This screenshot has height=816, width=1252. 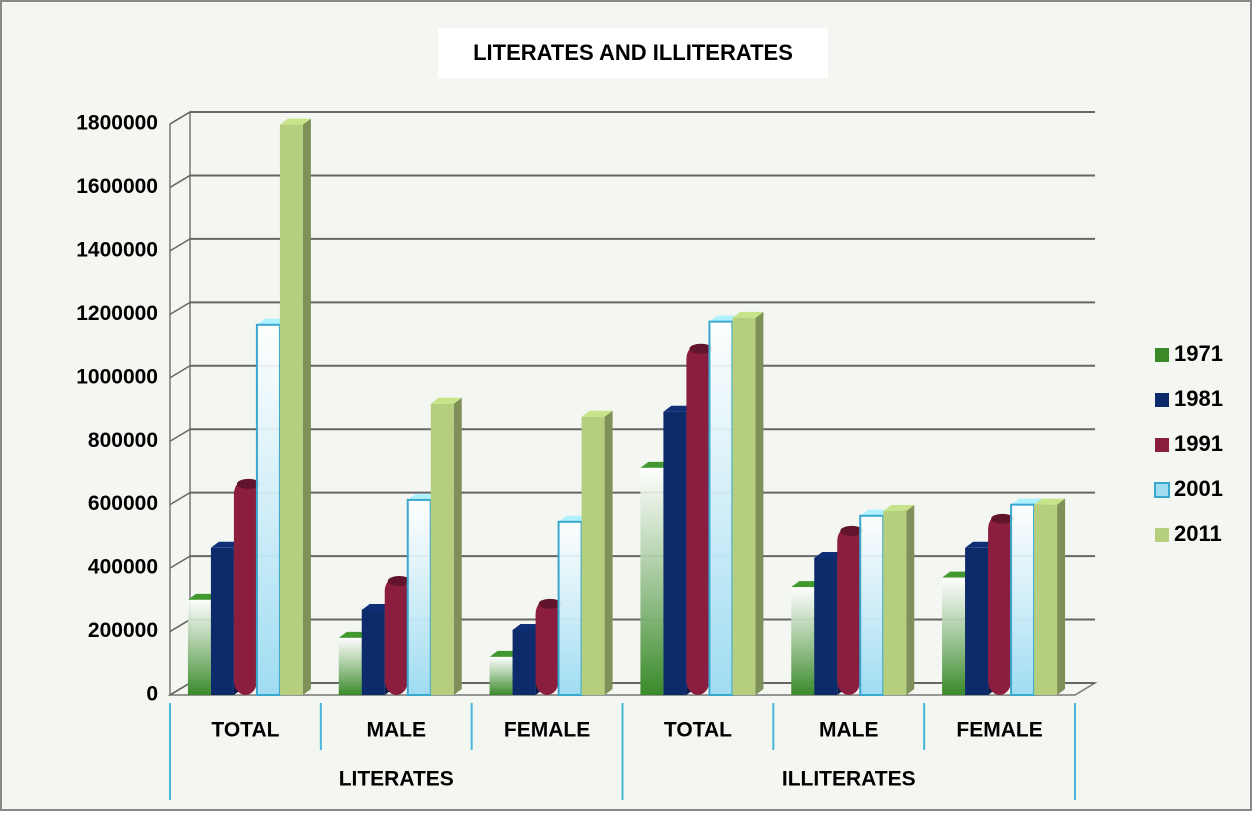 I want to click on legend-label: 2011, so click(x=1198, y=533).